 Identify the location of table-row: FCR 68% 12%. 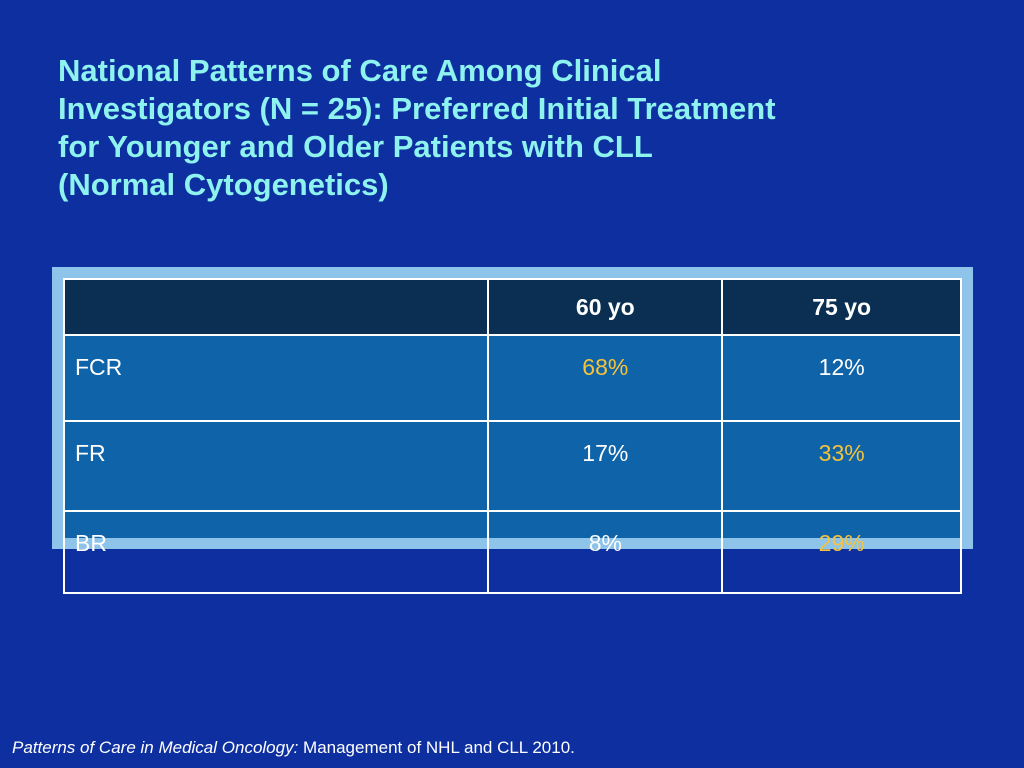
(512, 378).